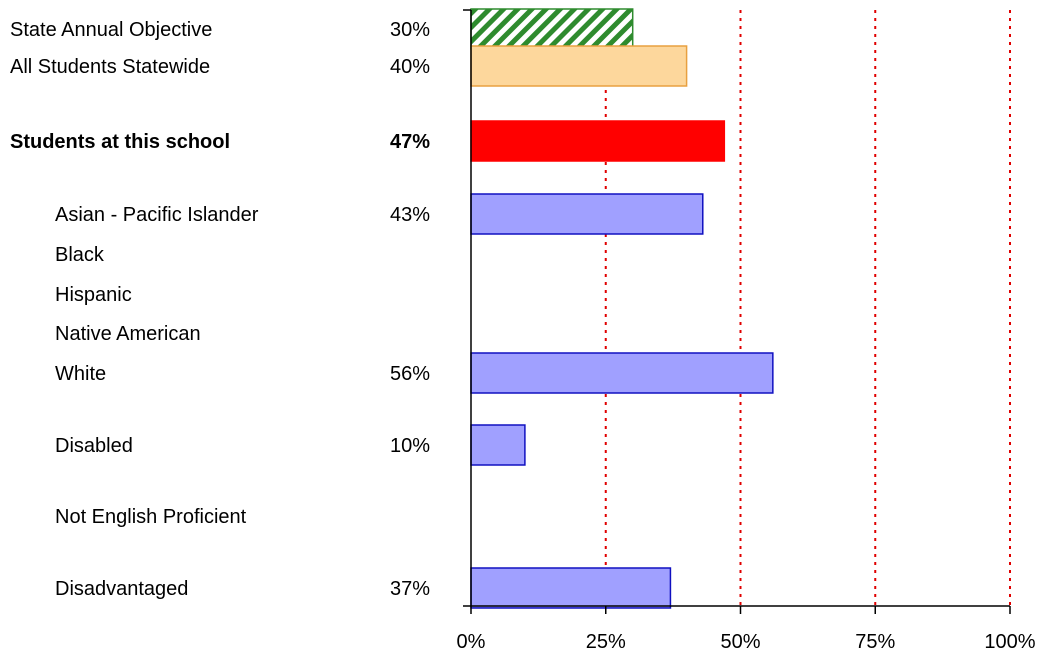 Image resolution: width=1047 pixels, height=661 pixels. What do you see at coordinates (571, 588) in the screenshot?
I see `bar-disadvantaged` at bounding box center [571, 588].